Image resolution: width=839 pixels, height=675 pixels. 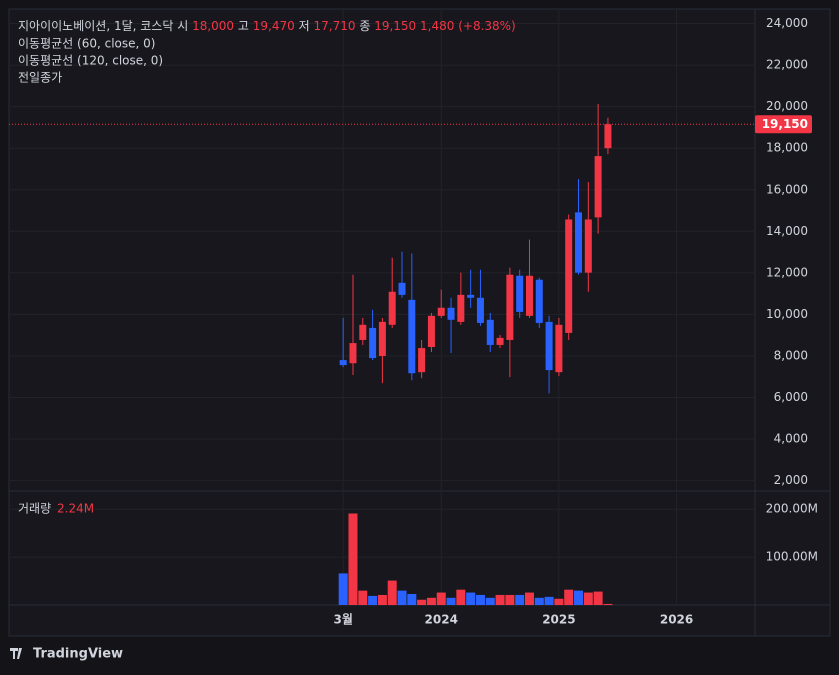 I want to click on logo, so click(x=16, y=653).